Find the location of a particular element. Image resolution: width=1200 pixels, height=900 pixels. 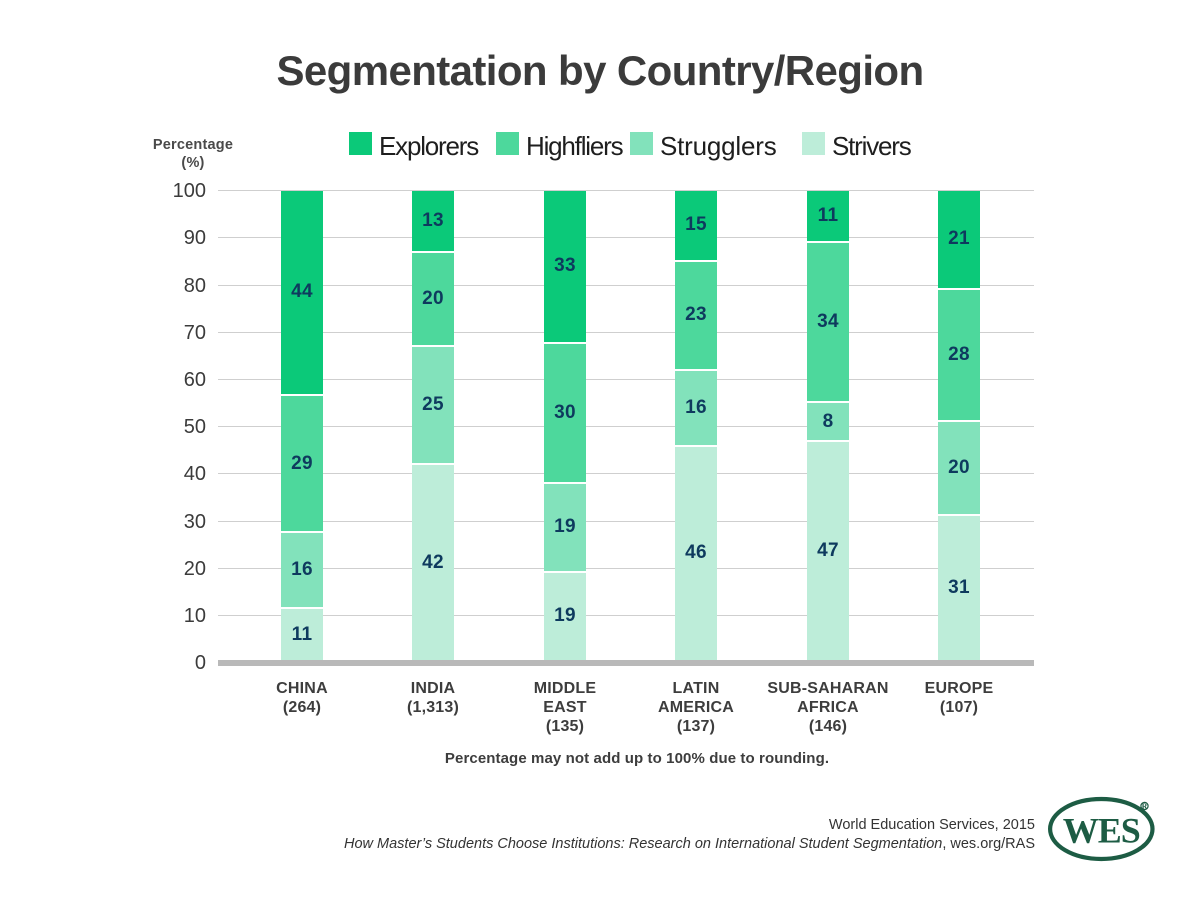

svg-text: R is located at coordinates (1145, 806).